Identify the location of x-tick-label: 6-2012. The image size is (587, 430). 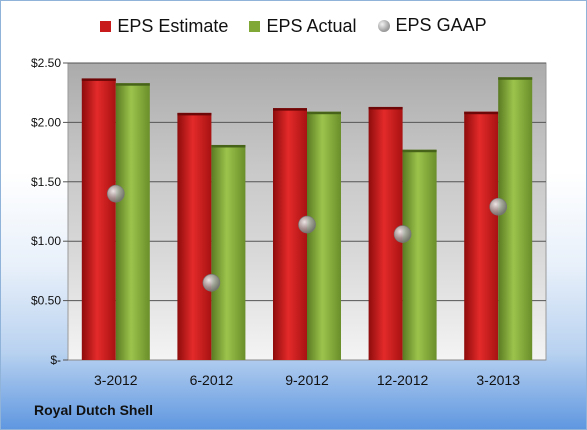
(212, 380).